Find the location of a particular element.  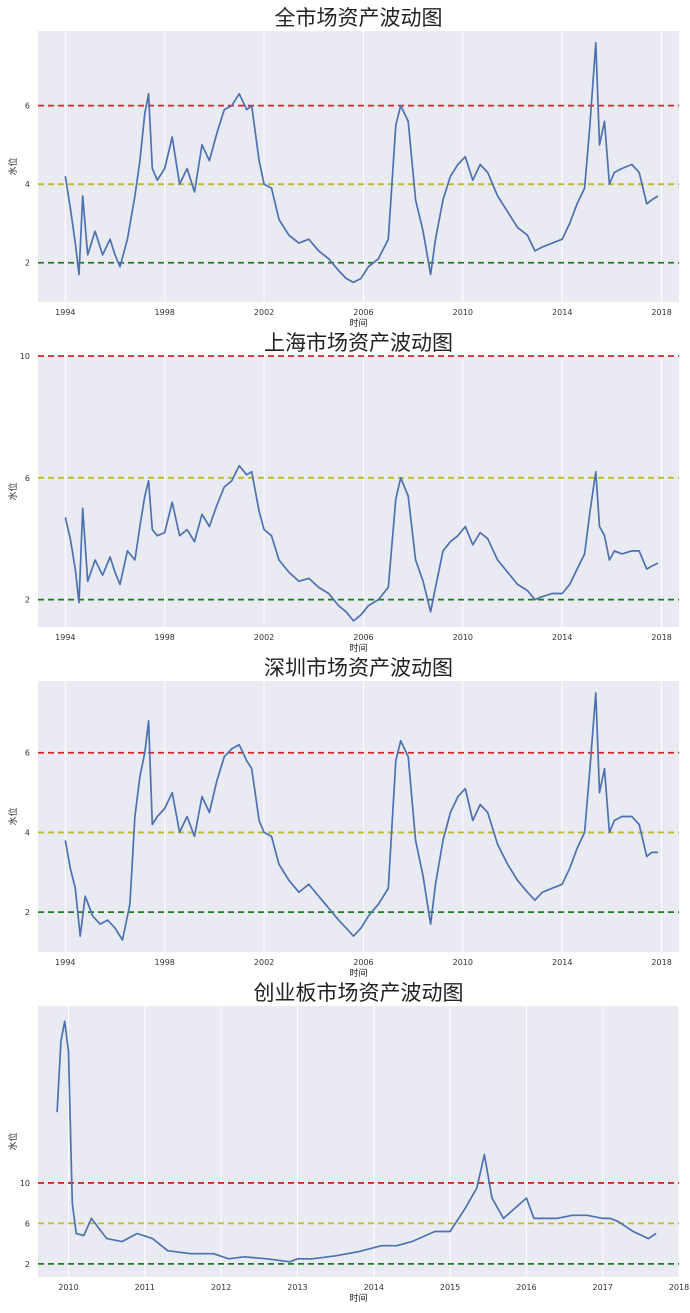

x-tick-label: 2016 is located at coordinates (526, 1287).